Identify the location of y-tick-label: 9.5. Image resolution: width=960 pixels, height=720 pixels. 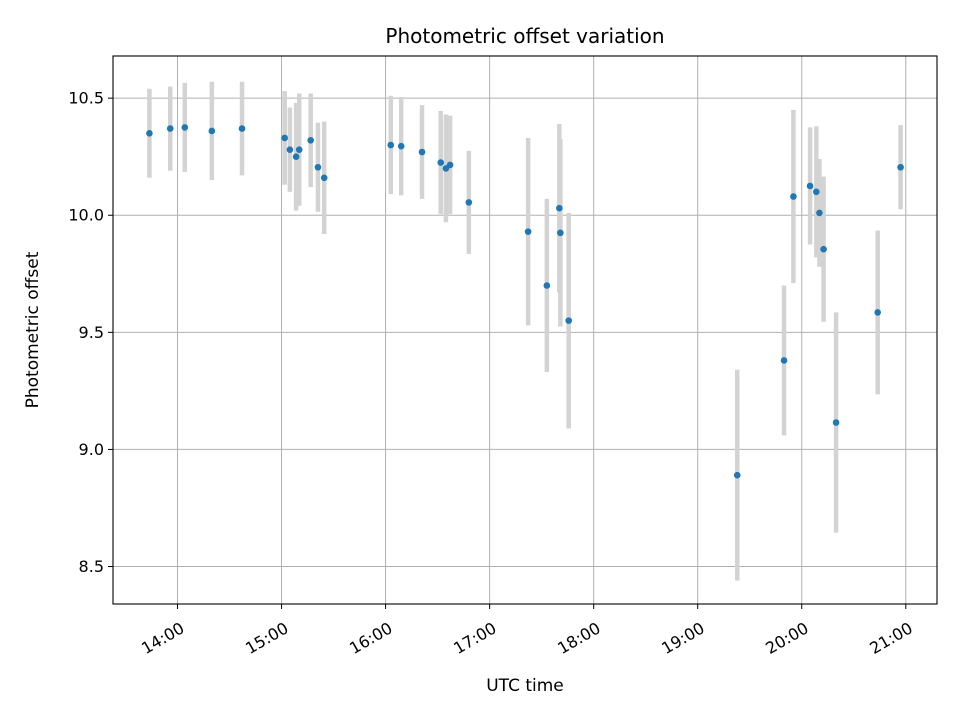
(91, 332).